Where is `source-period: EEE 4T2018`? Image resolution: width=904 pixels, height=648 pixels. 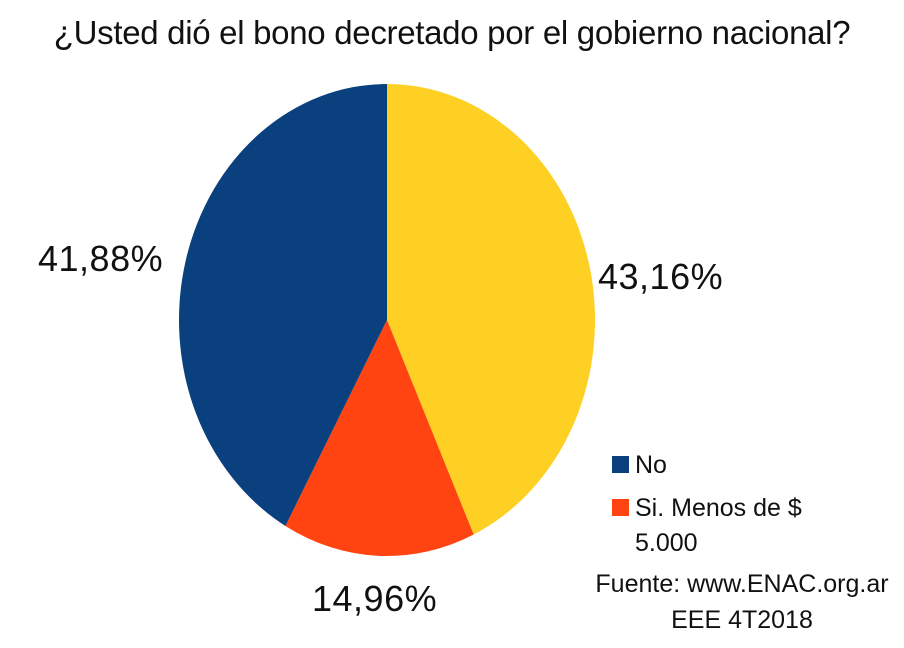
source-period: EEE 4T2018 is located at coordinates (742, 620).